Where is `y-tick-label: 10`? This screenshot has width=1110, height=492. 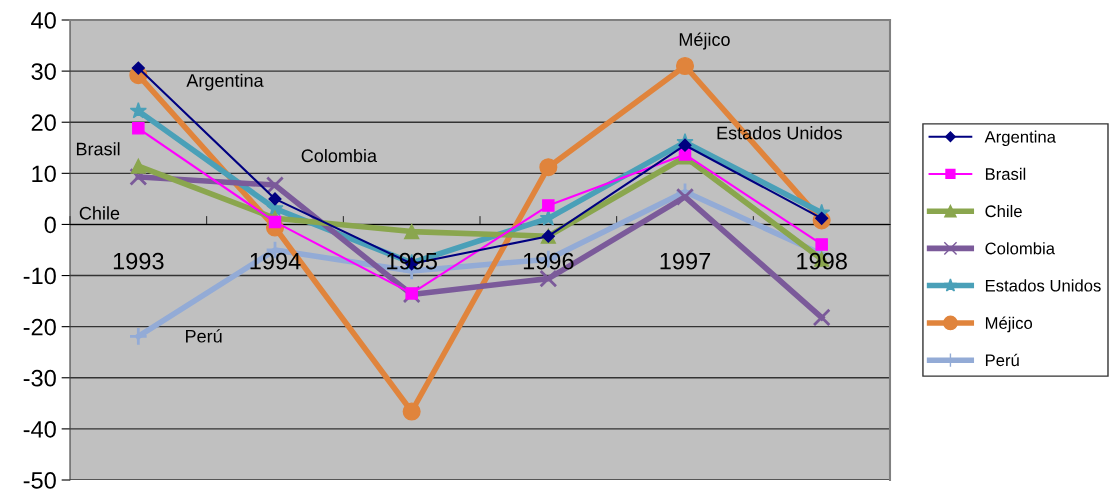
y-tick-label: 10 is located at coordinates (44, 174).